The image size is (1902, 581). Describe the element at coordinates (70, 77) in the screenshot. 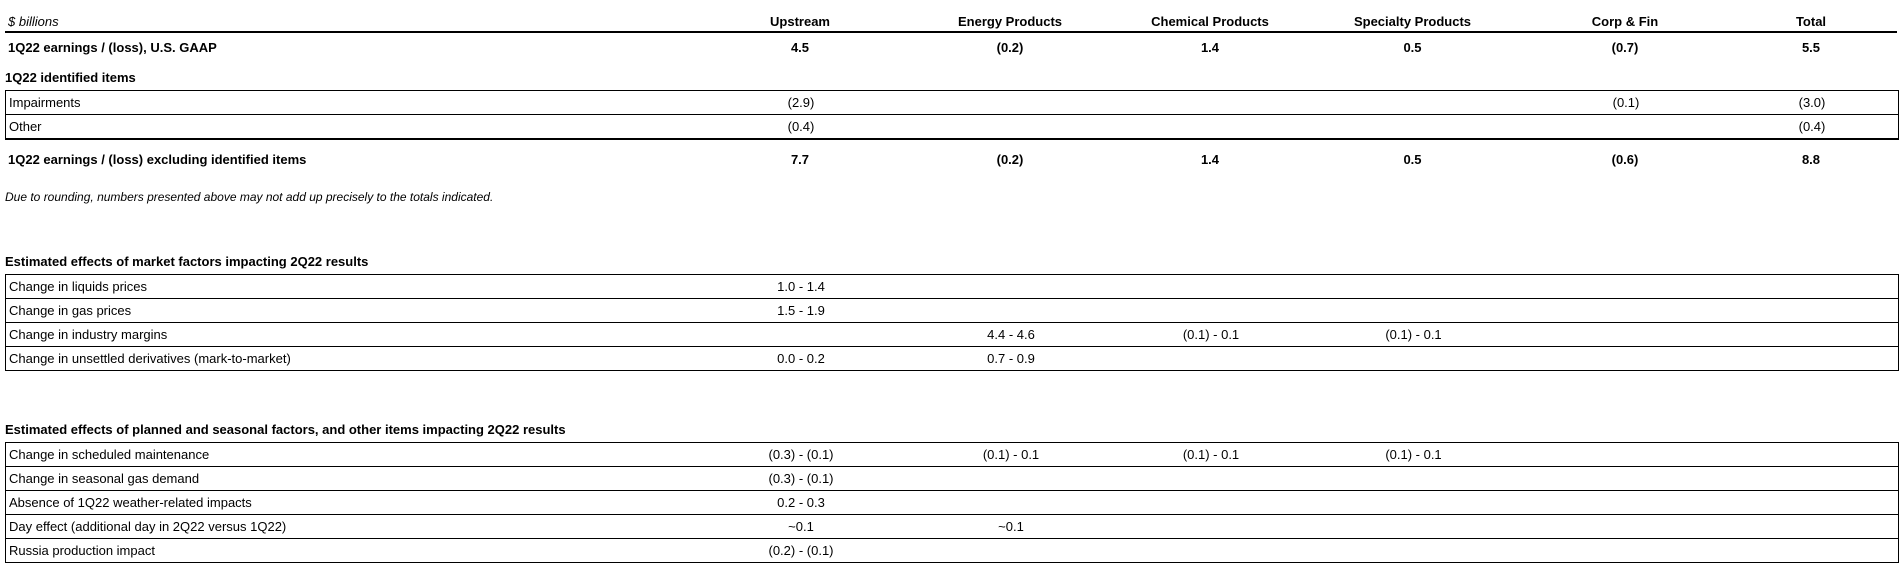

I see `identified-items-title: 1Q22 identified items` at that location.